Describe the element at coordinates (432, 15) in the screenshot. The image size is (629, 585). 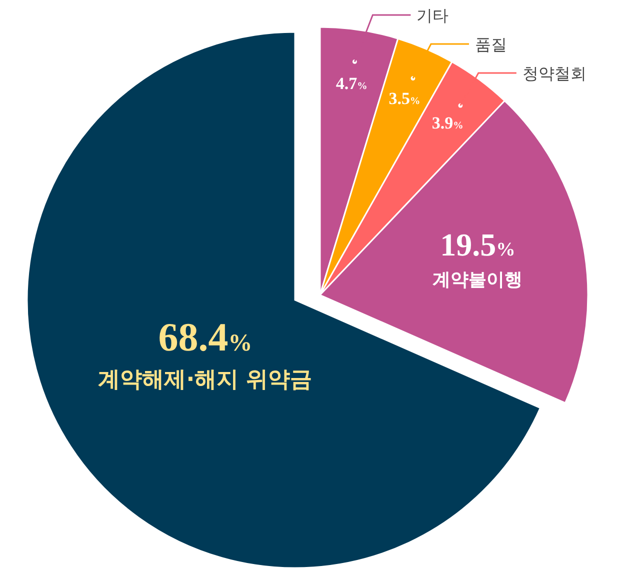
I see `slice-label: 기타` at that location.